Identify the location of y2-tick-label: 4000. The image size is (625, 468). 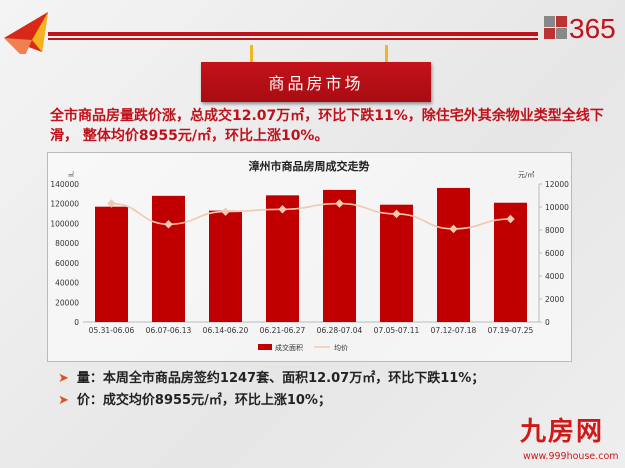
(554, 276).